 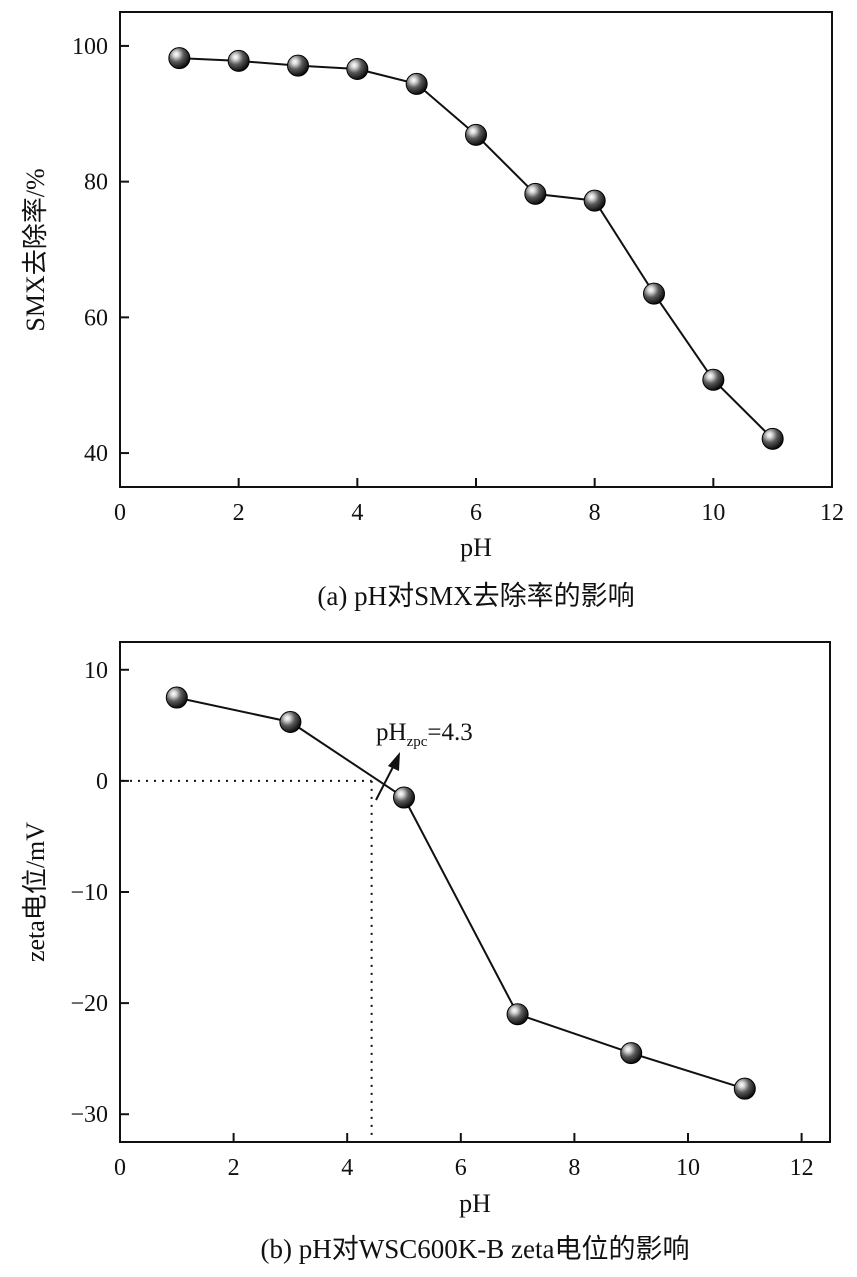 I want to click on chart-b-xlabel: pH, so click(x=475, y=1203).